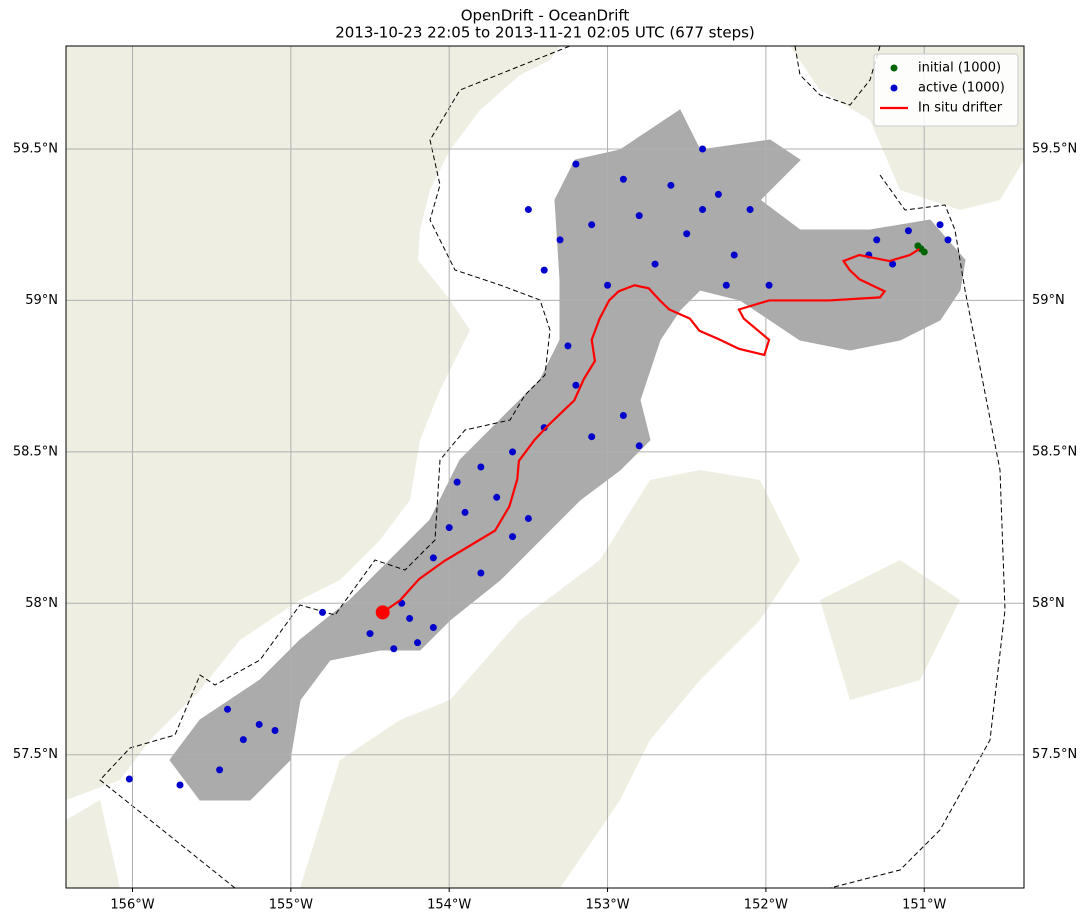 The height and width of the screenshot is (920, 1090). I want to click on y-tick-label-right: 58.5°N, so click(1054, 451).